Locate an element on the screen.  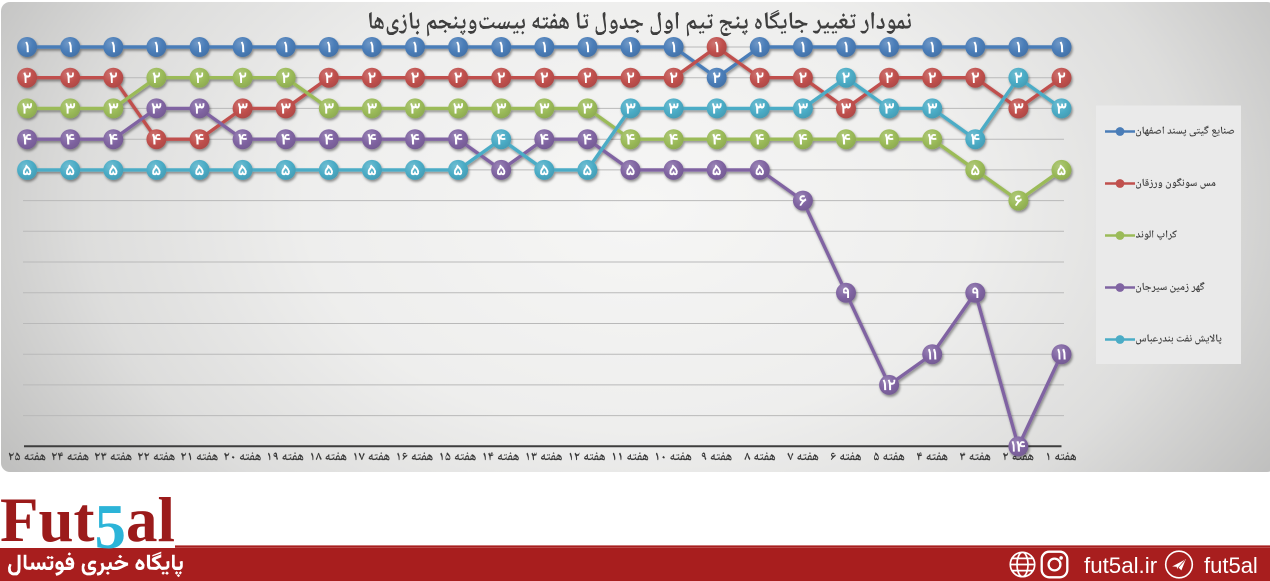
svg-text: fut5al is located at coordinates (1231, 565).